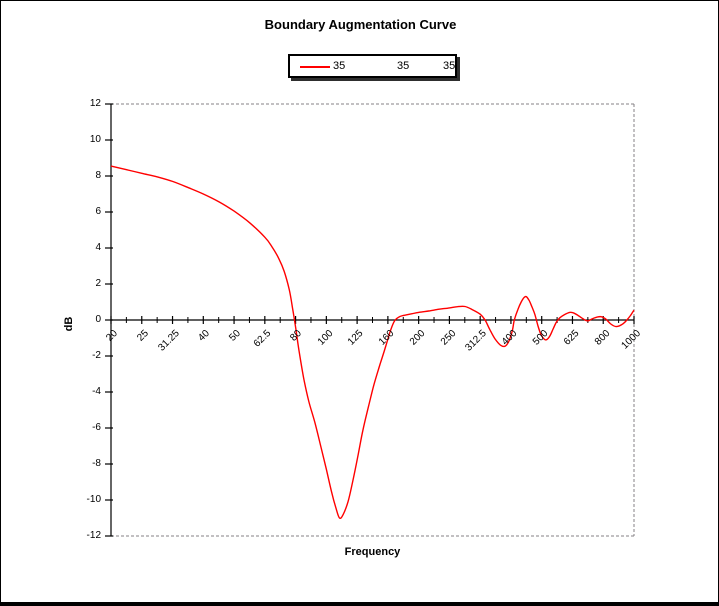  What do you see at coordinates (93, 535) in the screenshot?
I see `y-tick-label: -12` at bounding box center [93, 535].